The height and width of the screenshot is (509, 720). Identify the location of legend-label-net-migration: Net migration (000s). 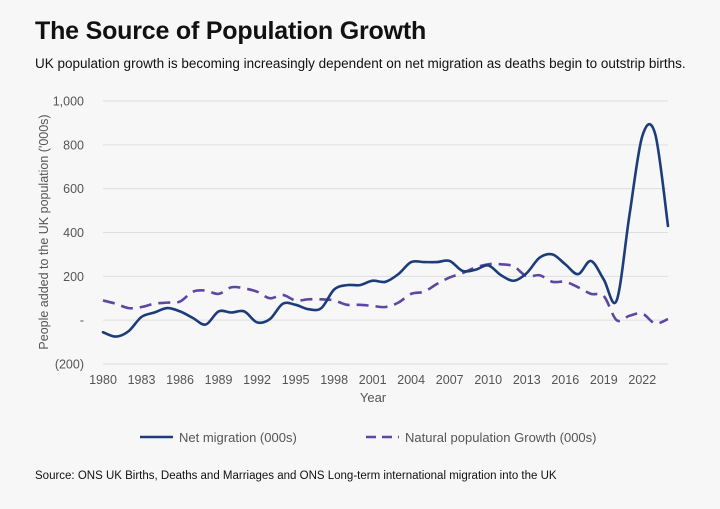
(238, 437).